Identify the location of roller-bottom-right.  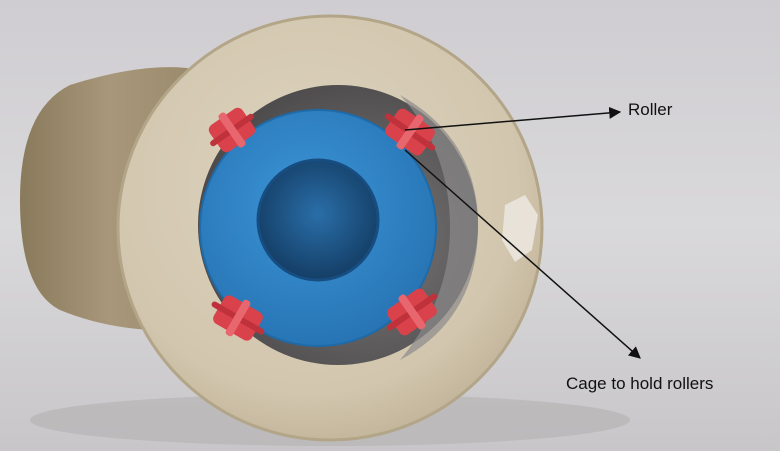
(412, 312).